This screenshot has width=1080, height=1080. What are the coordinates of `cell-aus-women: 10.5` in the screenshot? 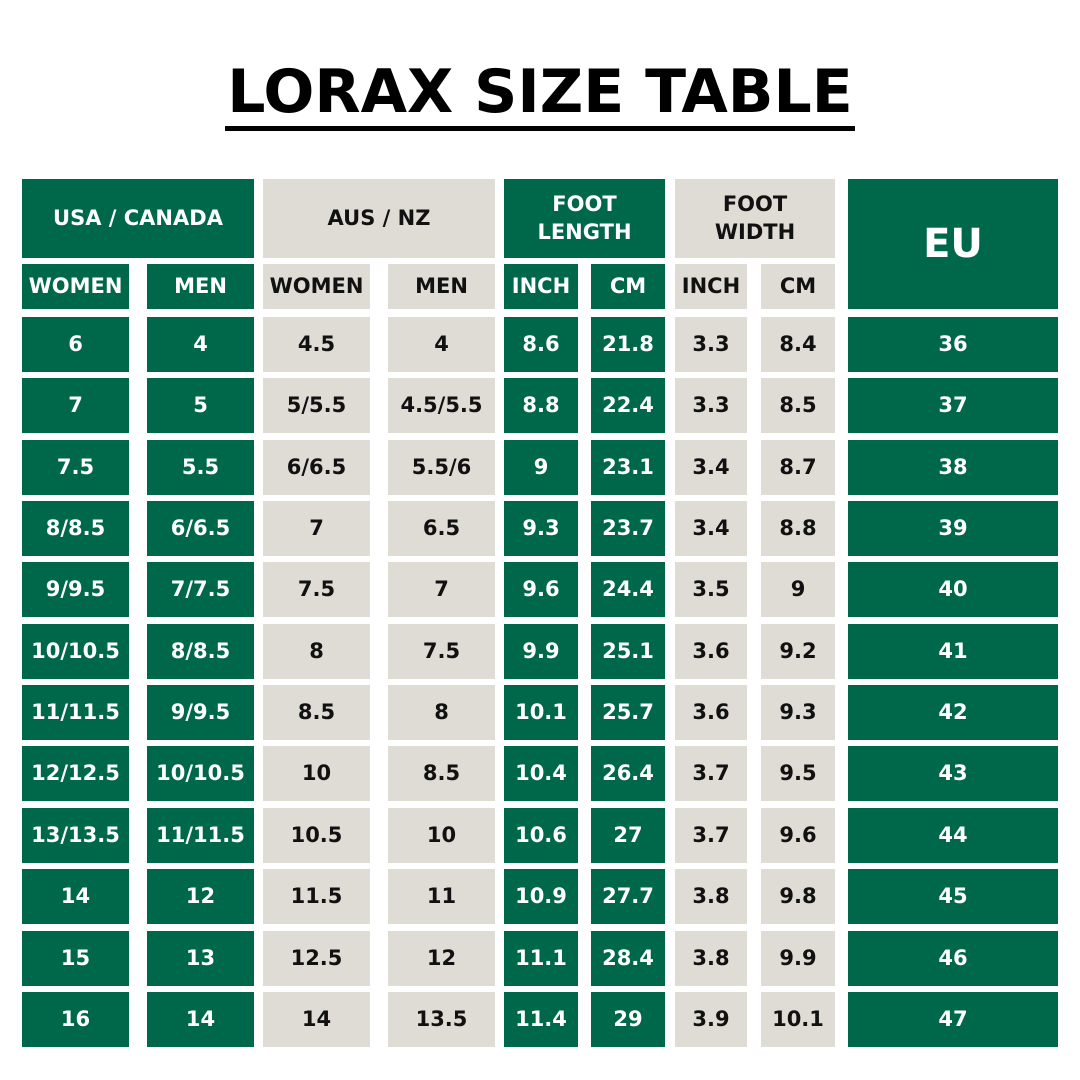 It's located at (316, 835).